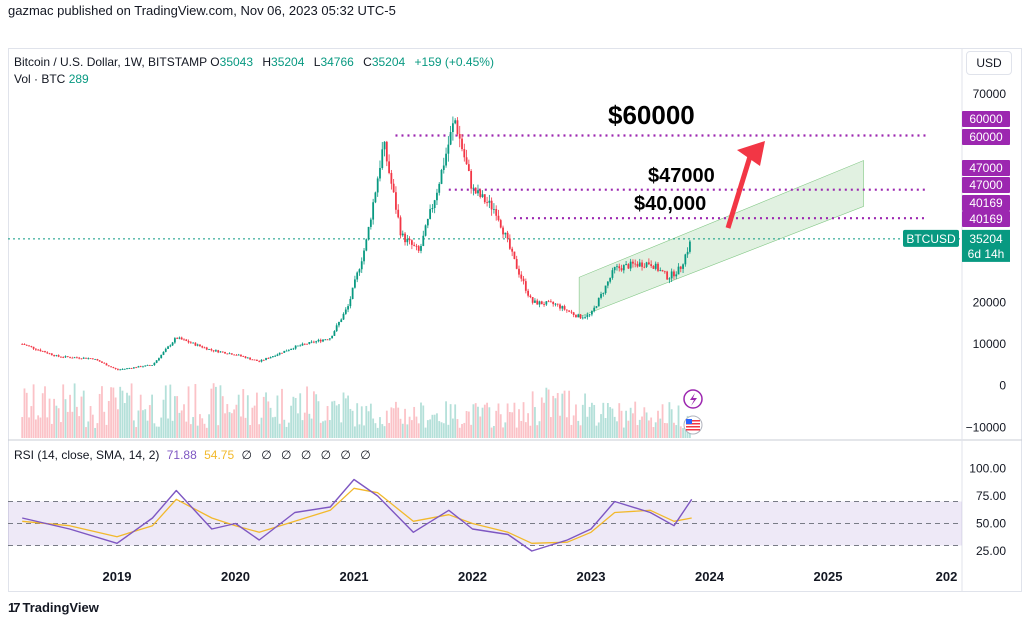  Describe the element at coordinates (931, 239) in the screenshot. I see `symbol-tag-label: BTCUSD` at that location.